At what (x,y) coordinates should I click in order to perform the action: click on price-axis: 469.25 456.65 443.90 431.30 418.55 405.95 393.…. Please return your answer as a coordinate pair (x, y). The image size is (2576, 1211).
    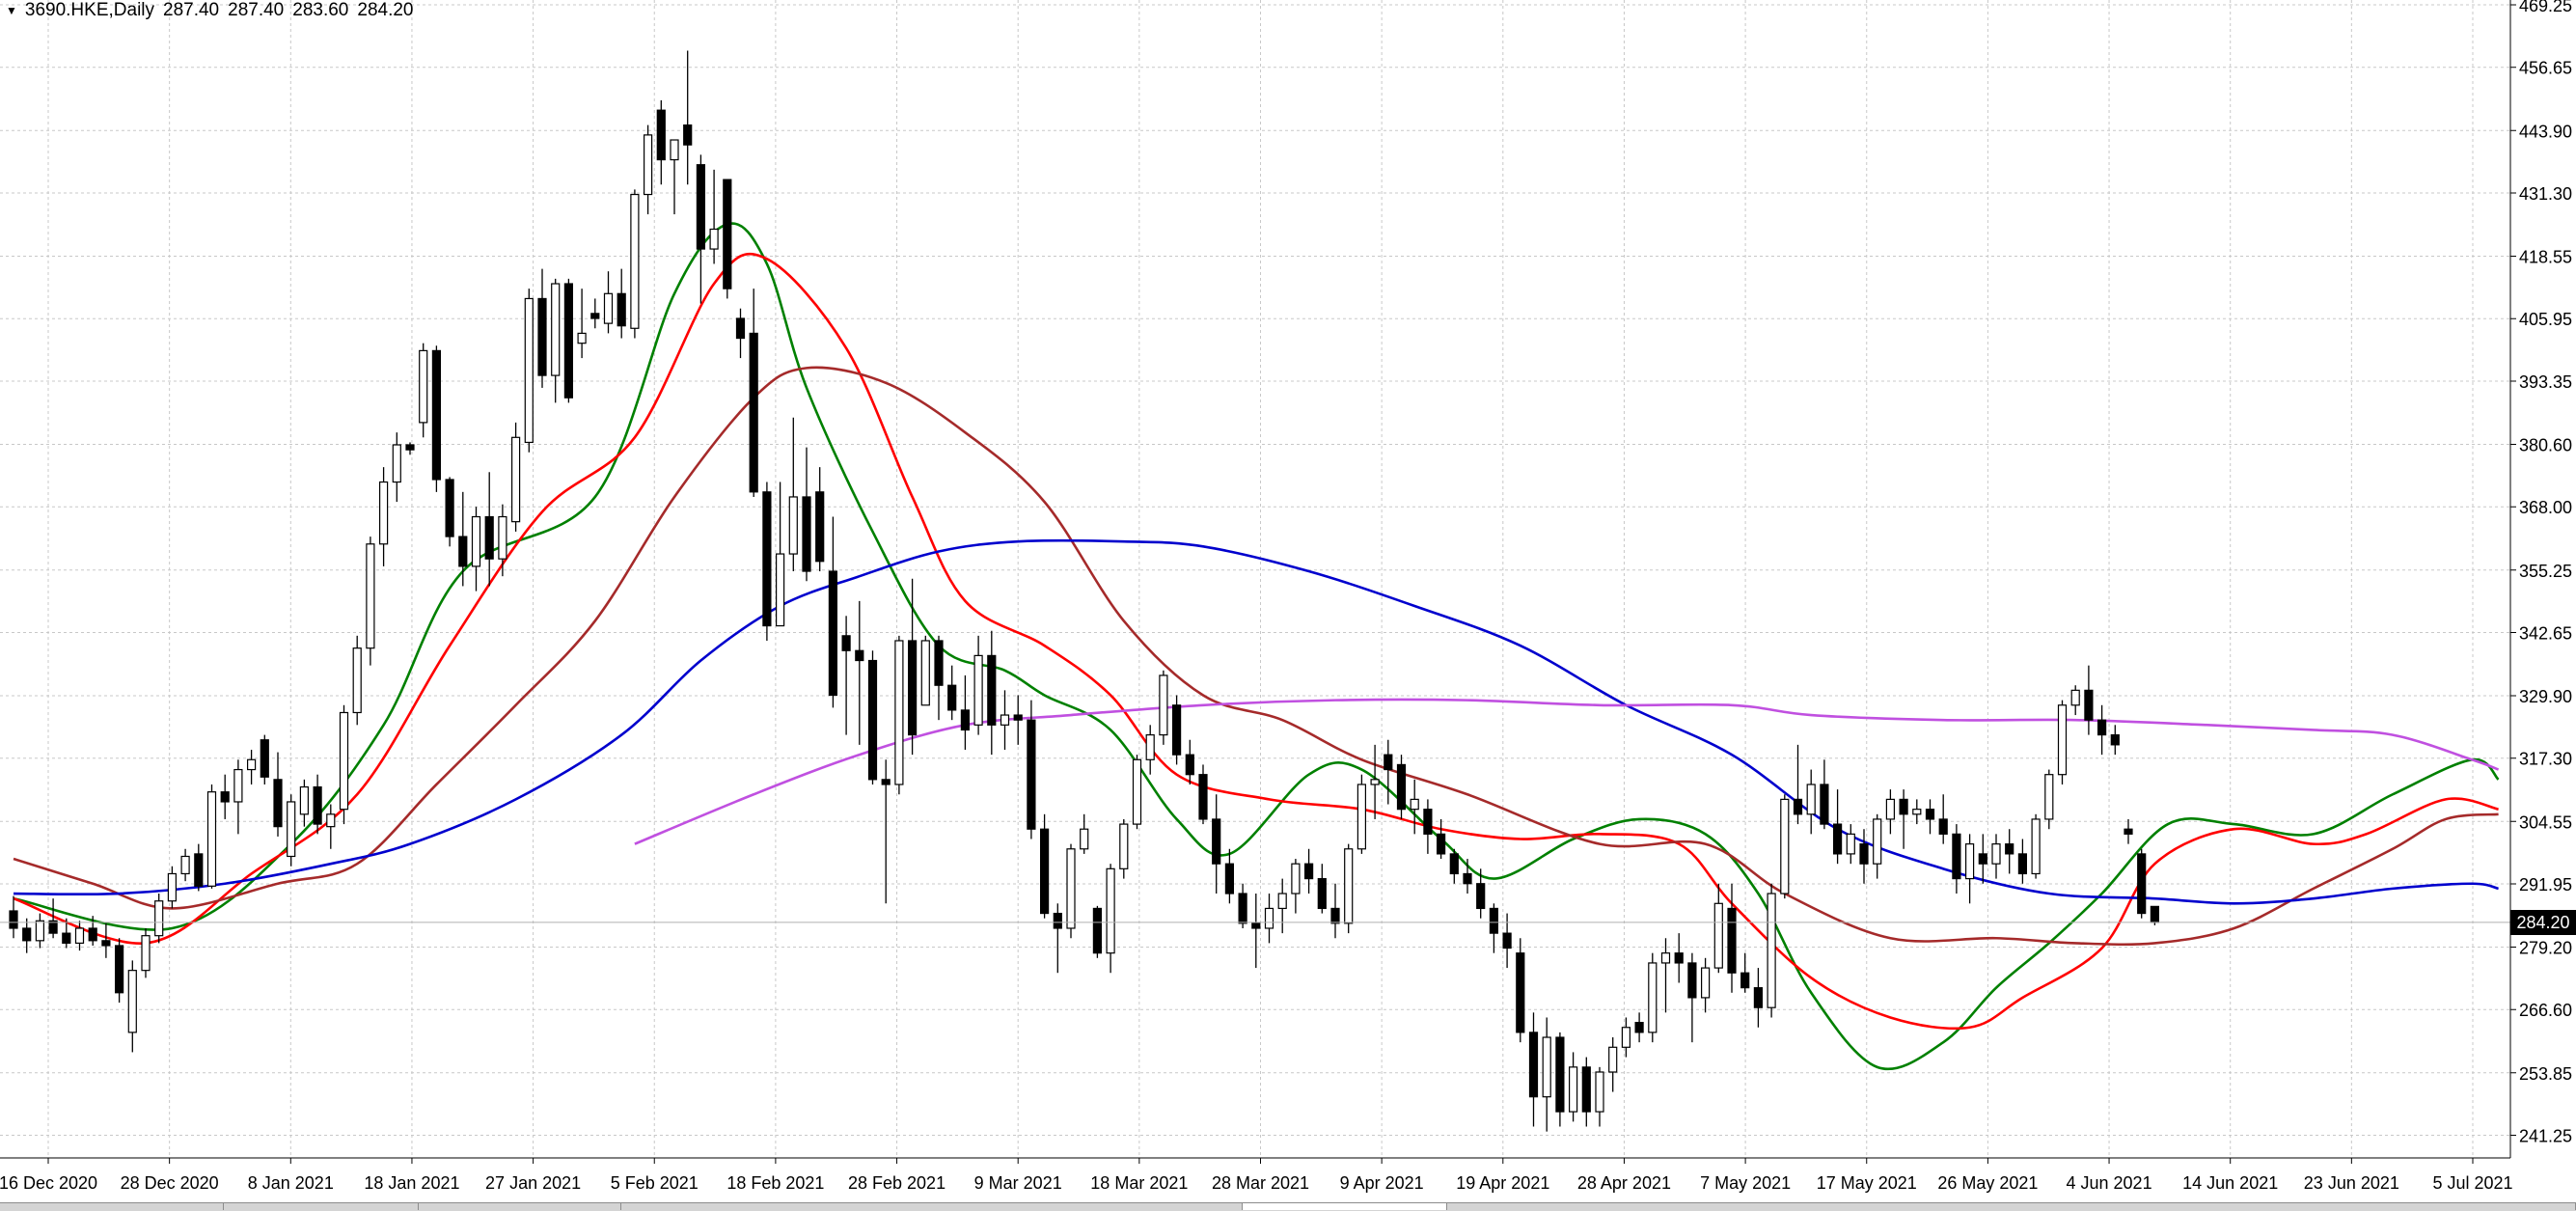
    Looking at the image, I should click on (2541, 573).